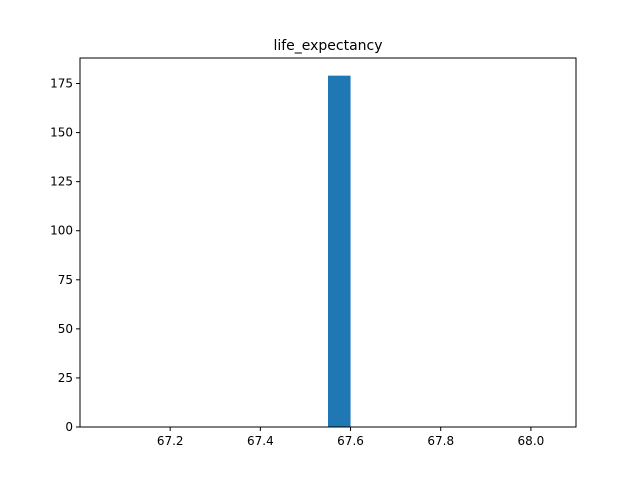 Image resolution: width=640 pixels, height=480 pixels. What do you see at coordinates (260, 441) in the screenshot?
I see `x-tick-label: 67.4` at bounding box center [260, 441].